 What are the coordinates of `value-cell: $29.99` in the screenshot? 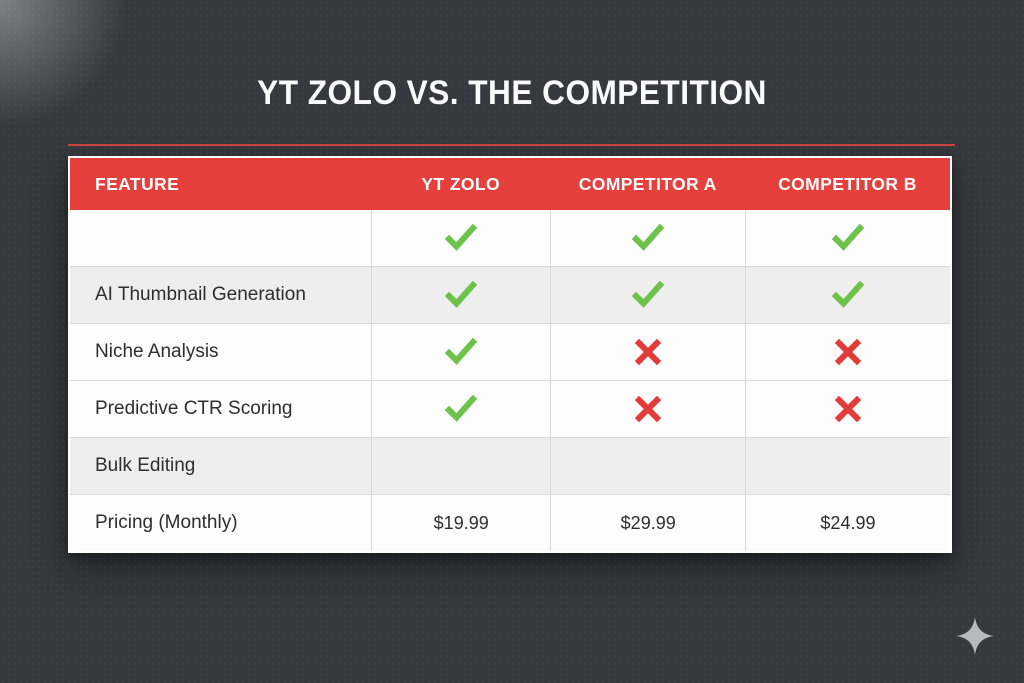 It's located at (647, 523).